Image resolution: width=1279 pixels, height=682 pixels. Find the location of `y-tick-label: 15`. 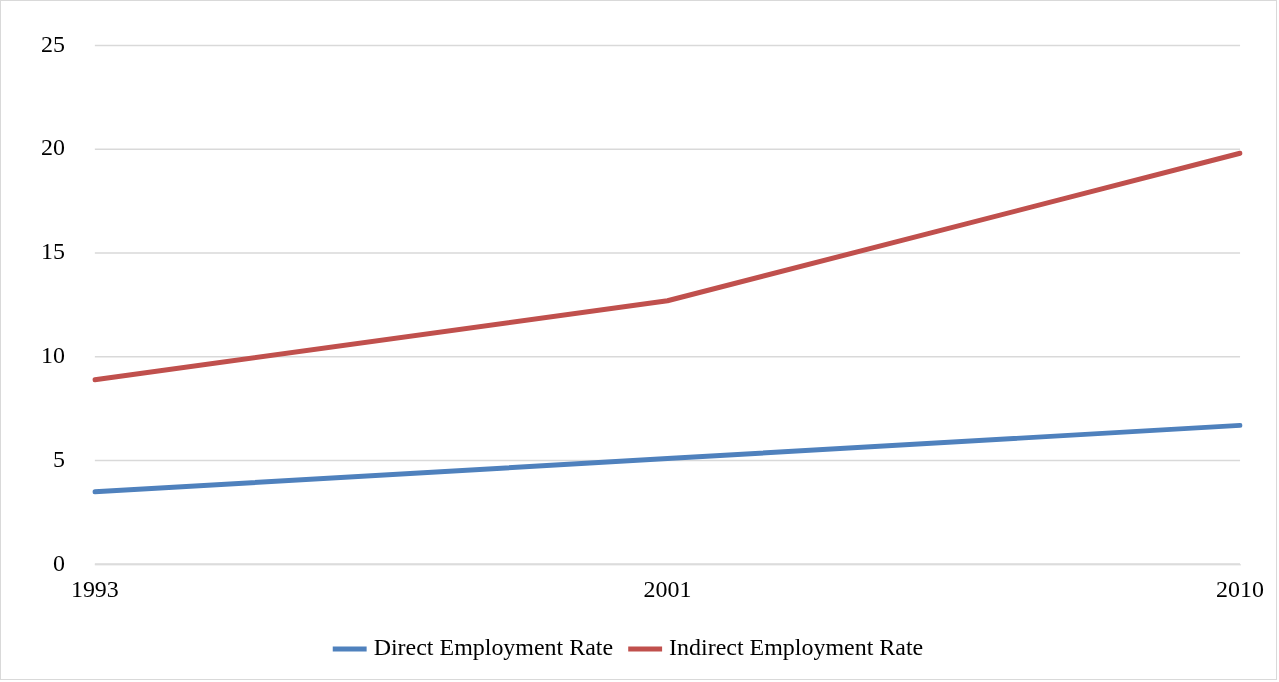

y-tick-label: 15 is located at coordinates (52, 251).